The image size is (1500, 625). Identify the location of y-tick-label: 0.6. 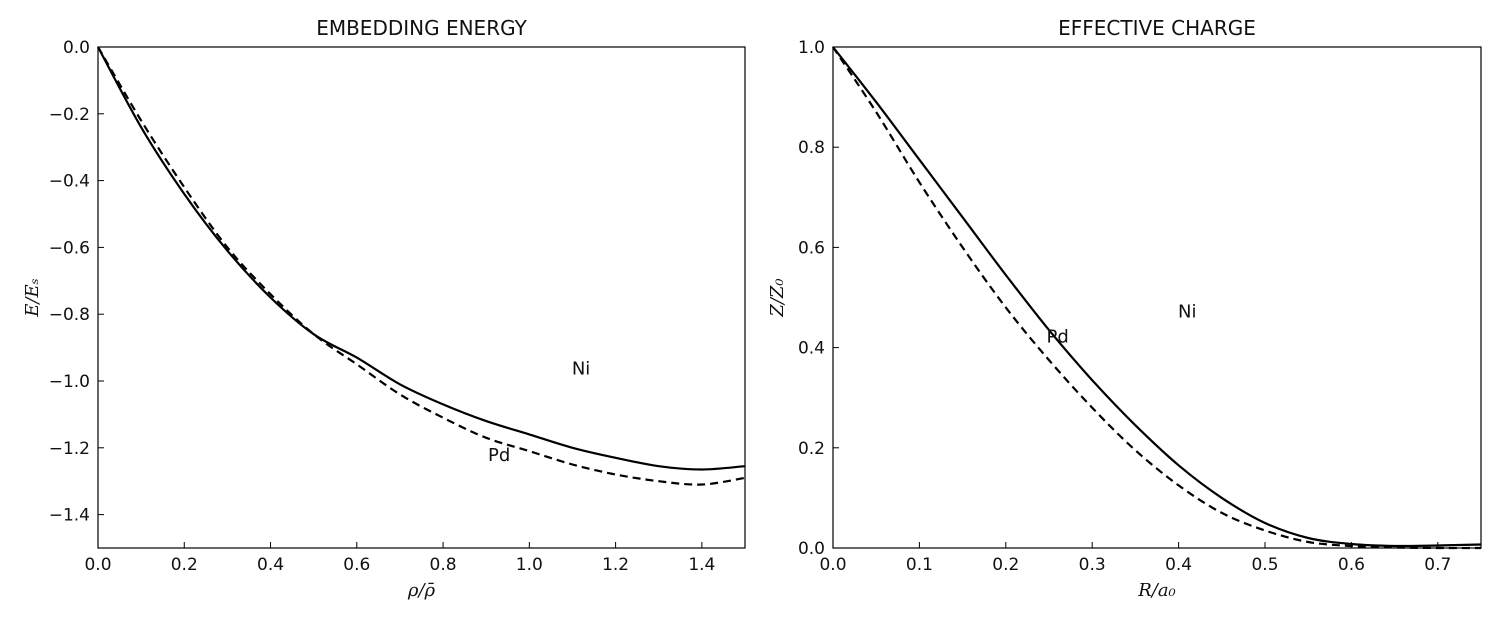
(811, 248).